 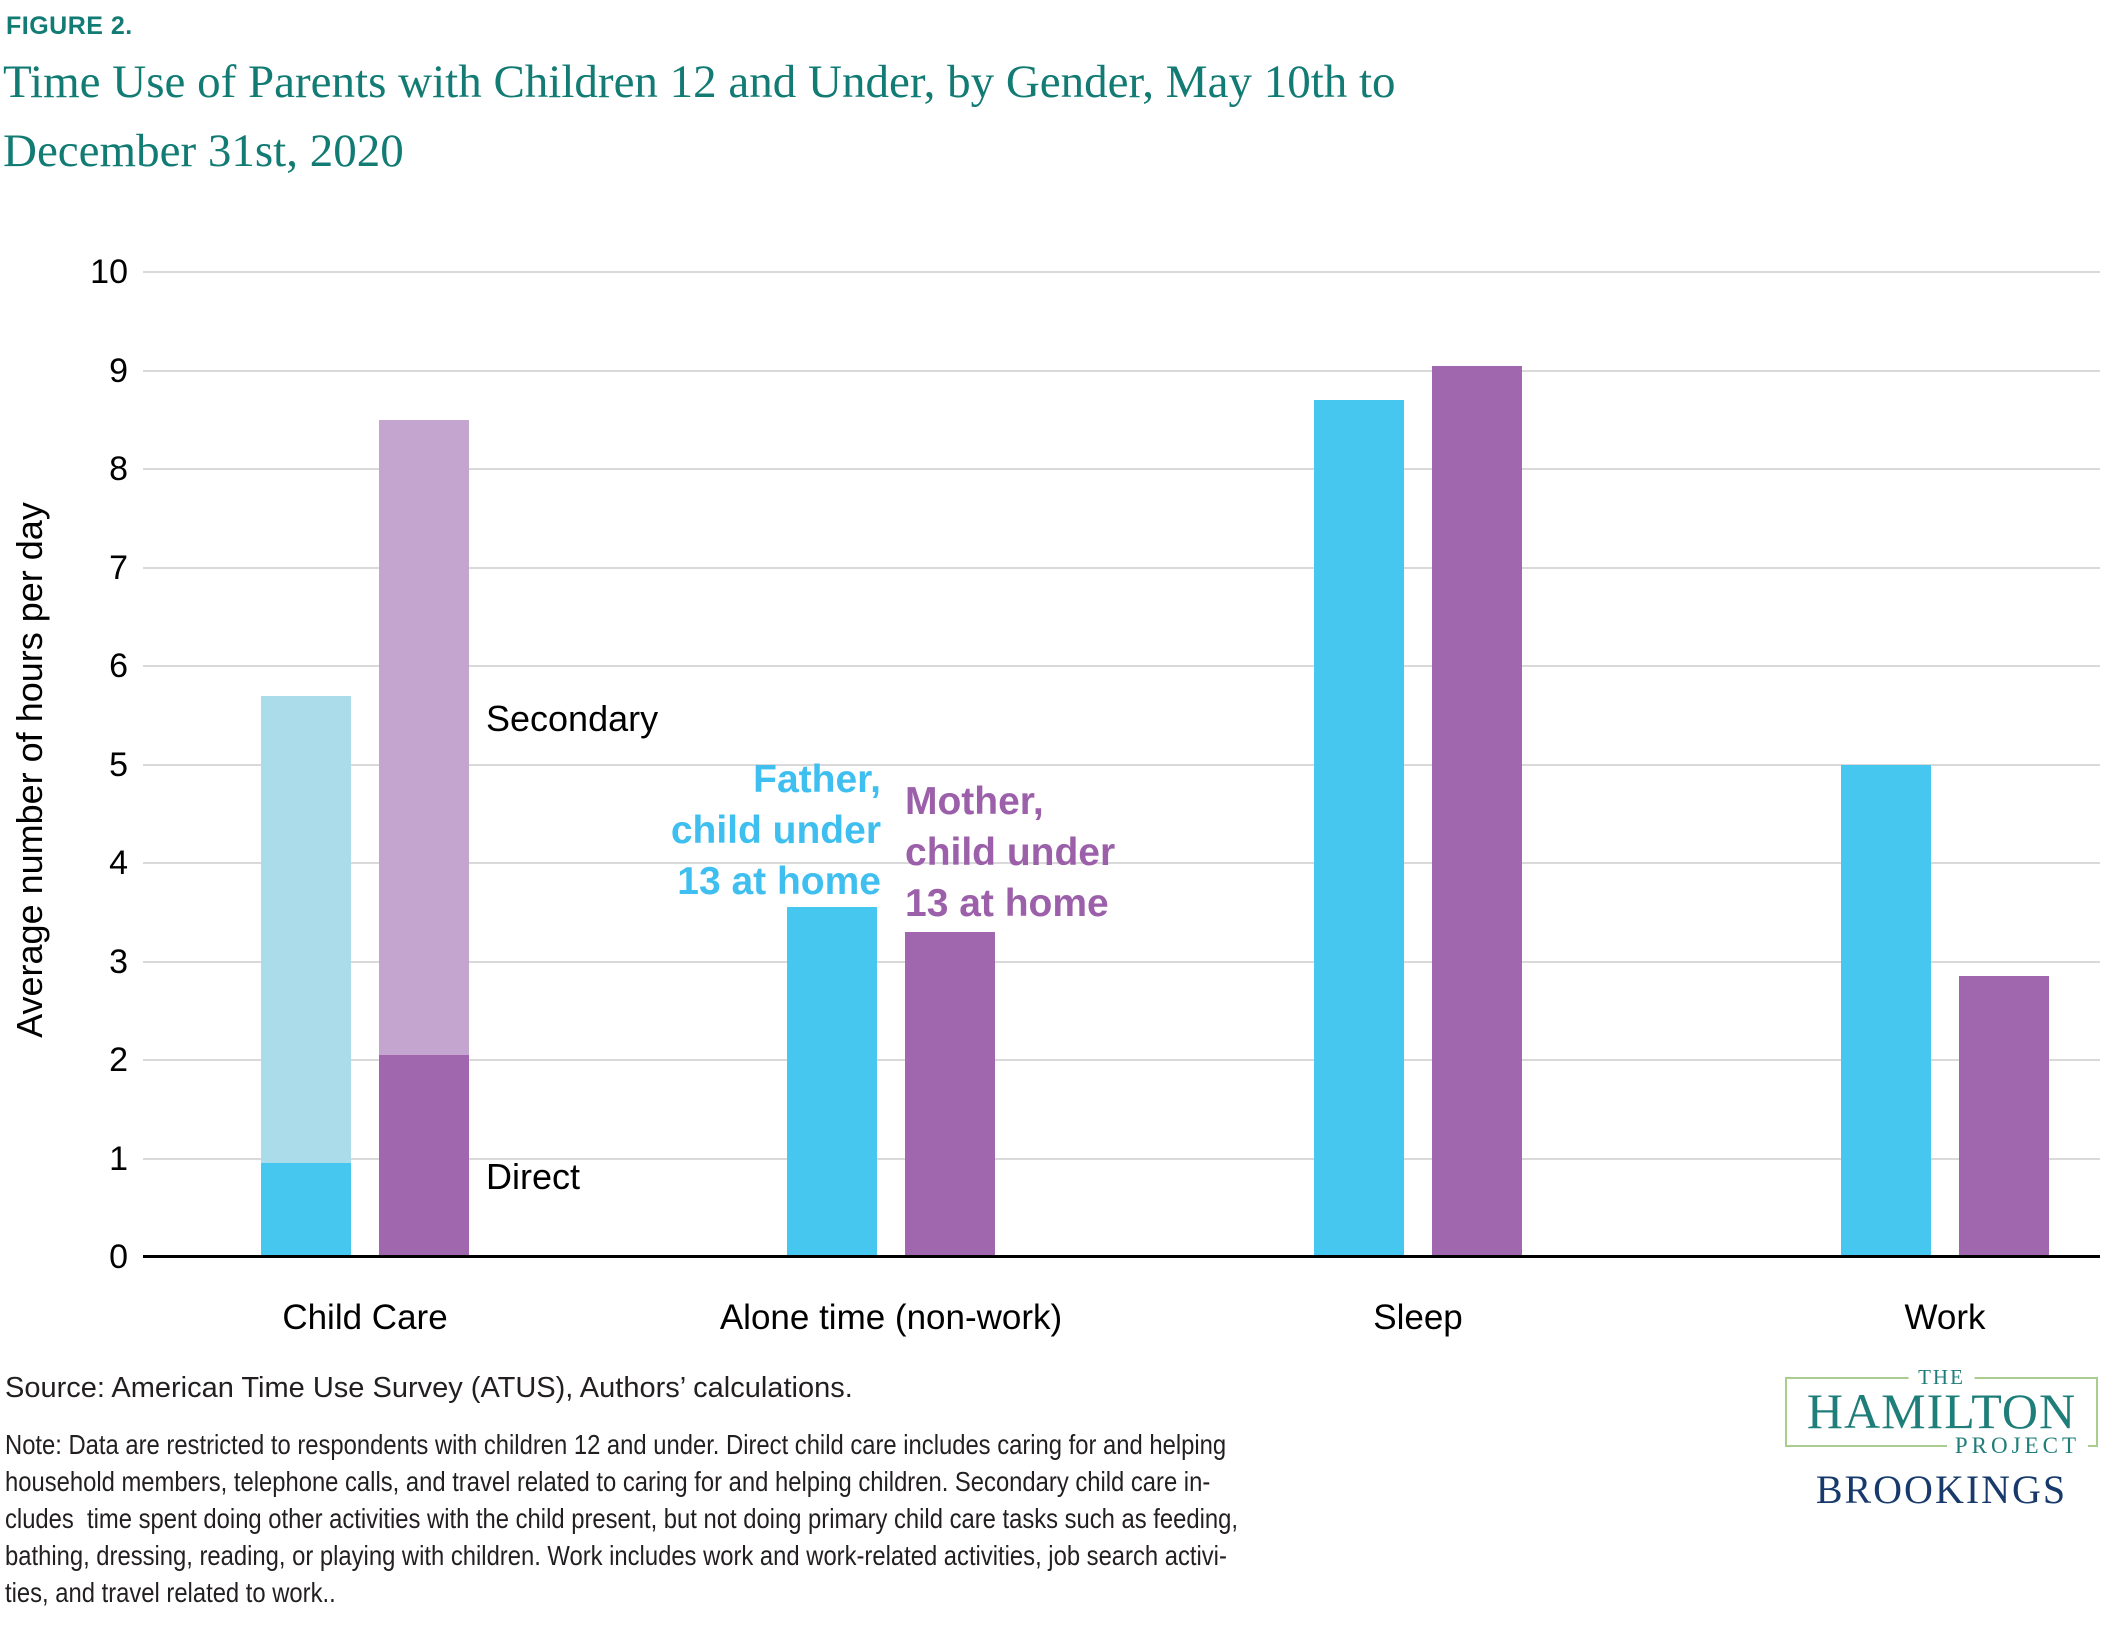 I want to click on x-axis-category-label-alone-time-non-work: Alone time (non-work), so click(x=891, y=1317).